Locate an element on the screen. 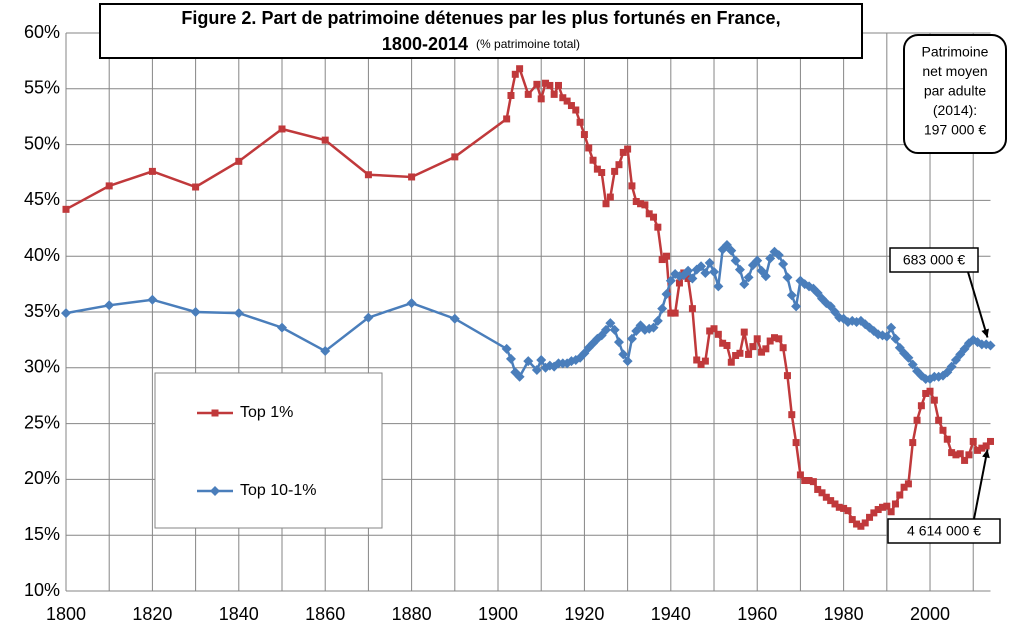 The height and width of the screenshot is (632, 1024). note-text: (2014): is located at coordinates (955, 110).